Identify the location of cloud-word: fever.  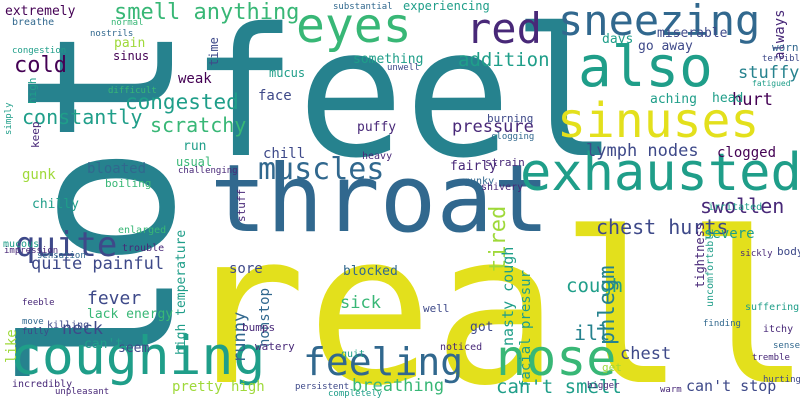
(114, 298).